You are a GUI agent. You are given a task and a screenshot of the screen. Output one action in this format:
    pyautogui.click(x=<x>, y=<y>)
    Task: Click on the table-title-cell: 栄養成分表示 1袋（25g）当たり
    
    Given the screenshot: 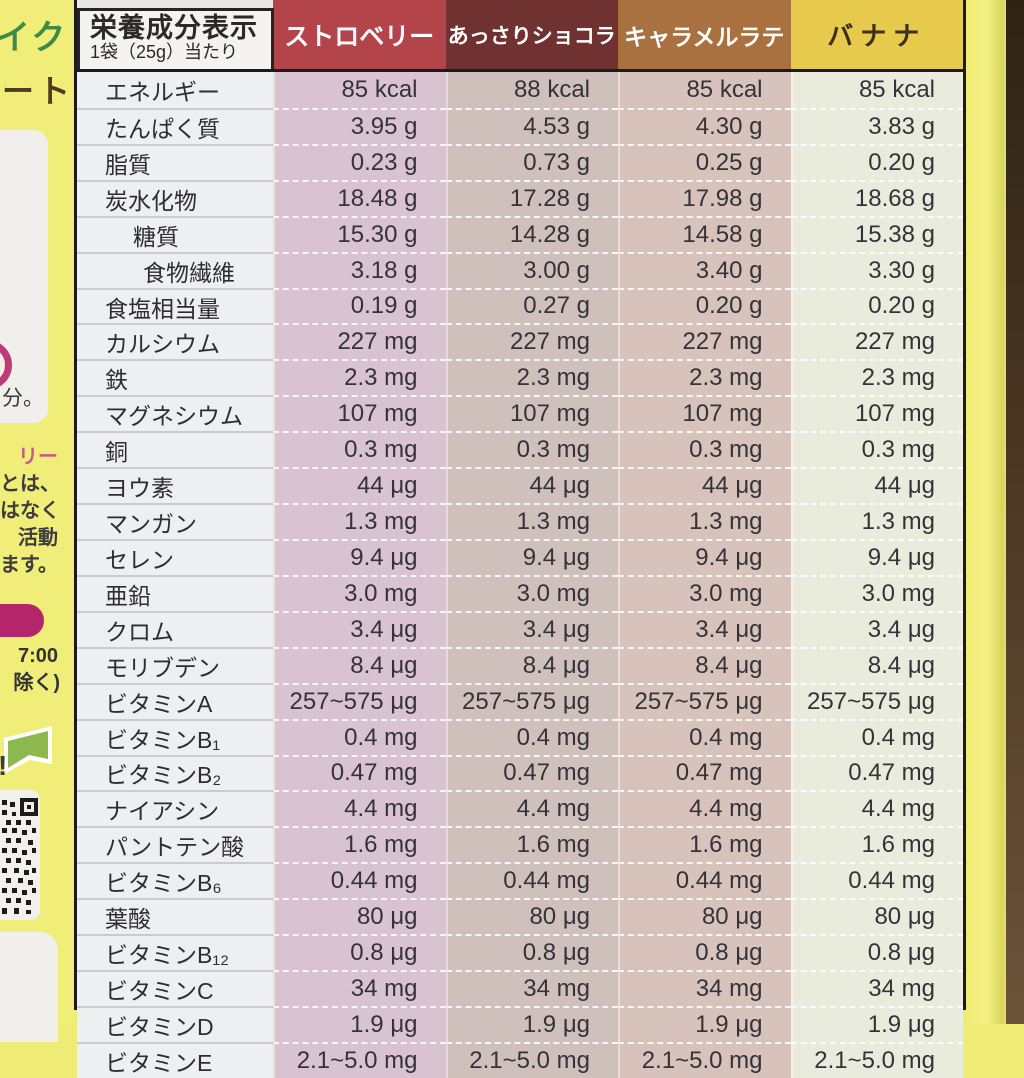 What is the action you would take?
    pyautogui.click(x=175, y=34)
    